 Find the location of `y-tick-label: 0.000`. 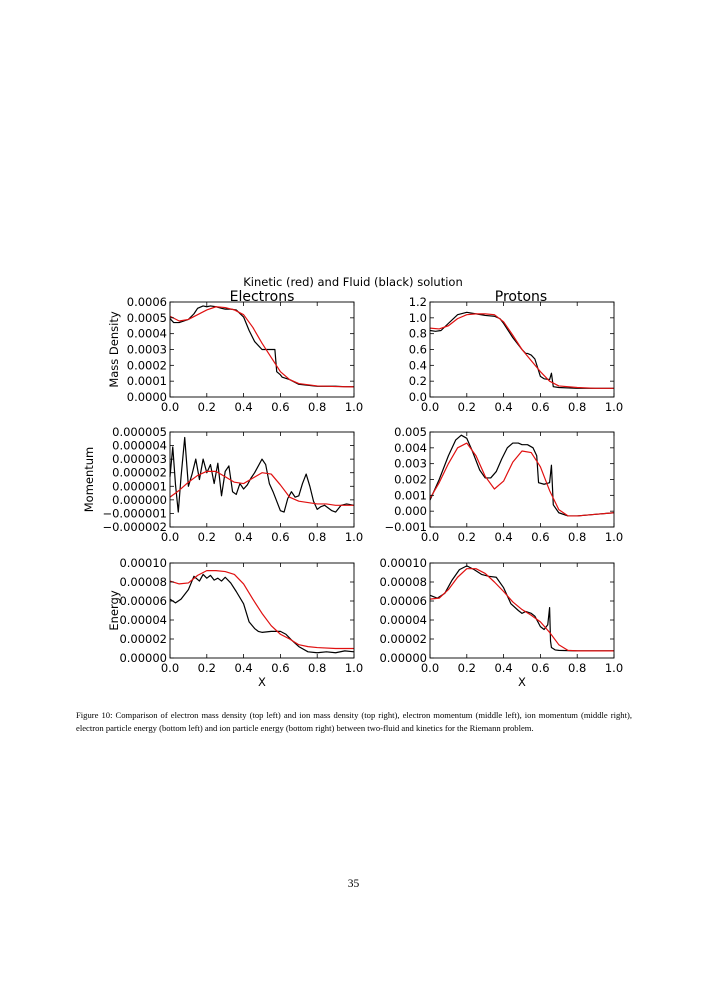

y-tick-label: 0.000 is located at coordinates (410, 511).